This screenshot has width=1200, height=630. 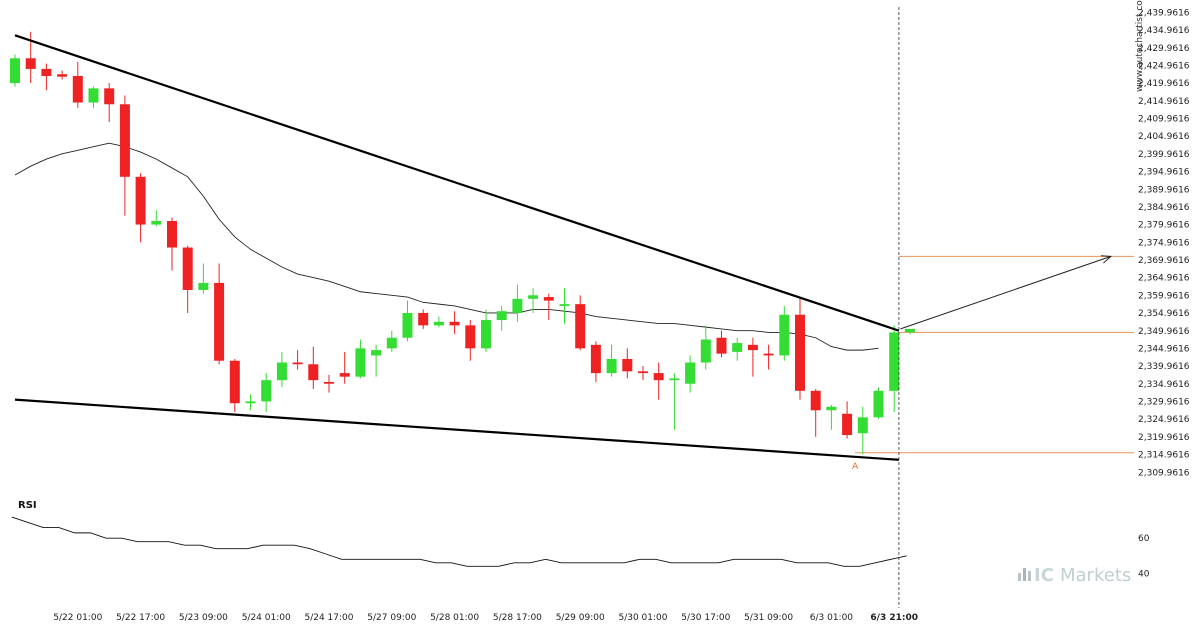 I want to click on y-tick-label: 2,419.9616, so click(x=1164, y=84).